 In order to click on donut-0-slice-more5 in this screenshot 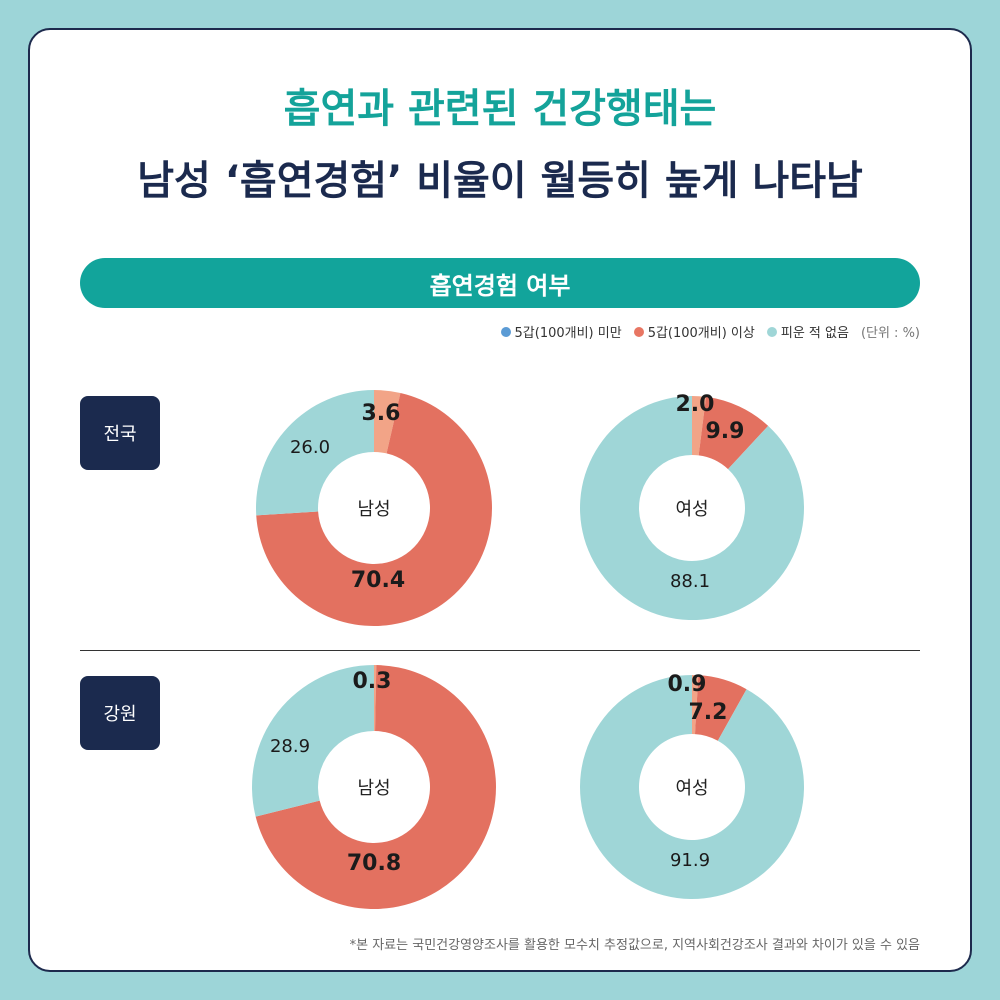, I will do `click(374, 510)`.